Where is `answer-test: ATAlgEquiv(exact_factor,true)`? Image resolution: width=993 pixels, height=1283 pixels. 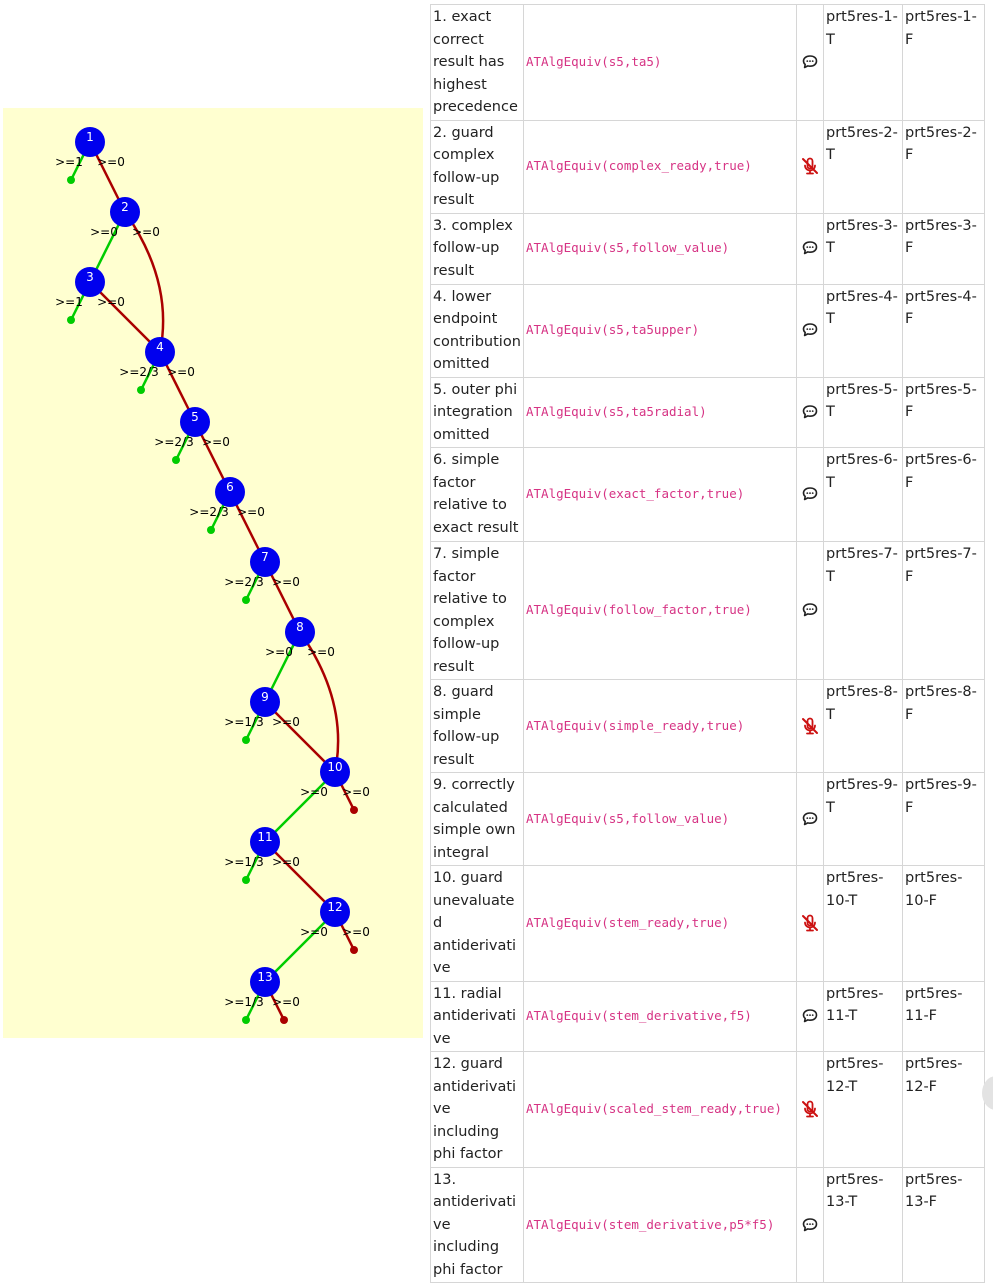
answer-test: ATAlgEquiv(exact_factor,true) is located at coordinates (660, 494).